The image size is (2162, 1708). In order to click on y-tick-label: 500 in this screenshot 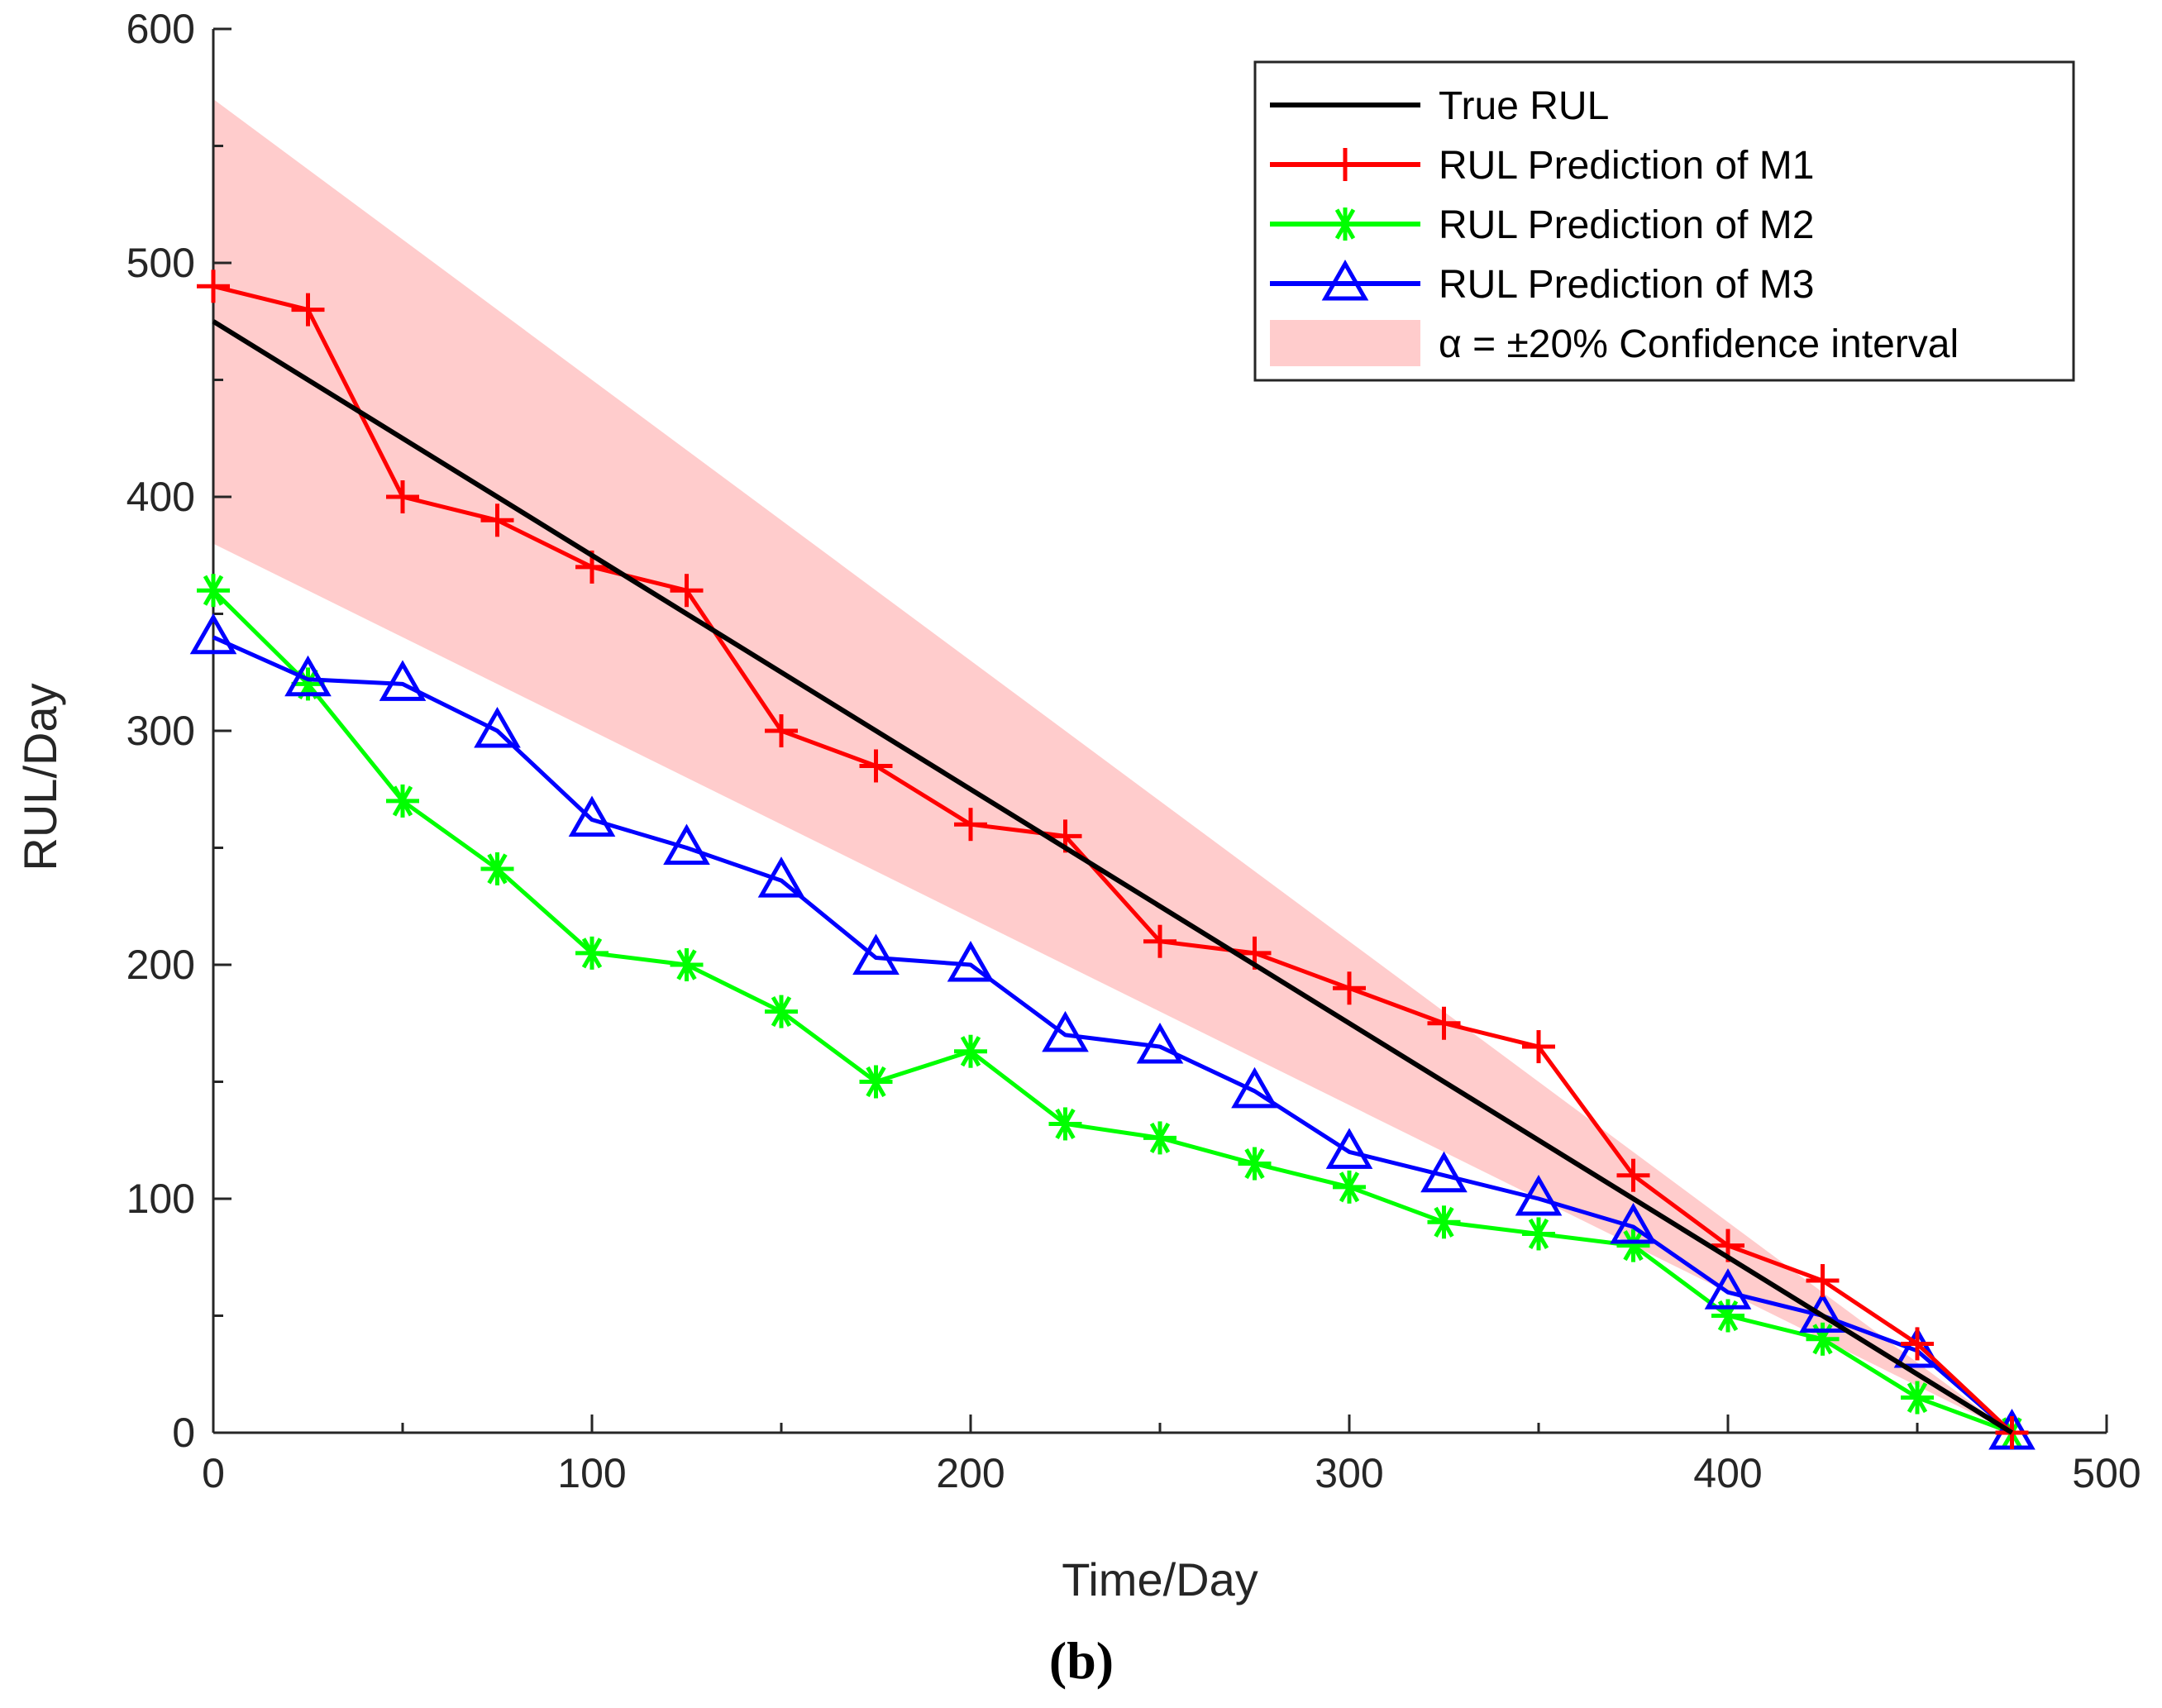, I will do `click(160, 263)`.